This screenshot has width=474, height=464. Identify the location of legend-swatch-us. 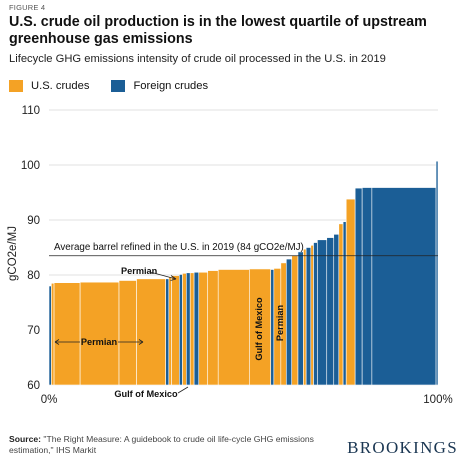
(16, 86).